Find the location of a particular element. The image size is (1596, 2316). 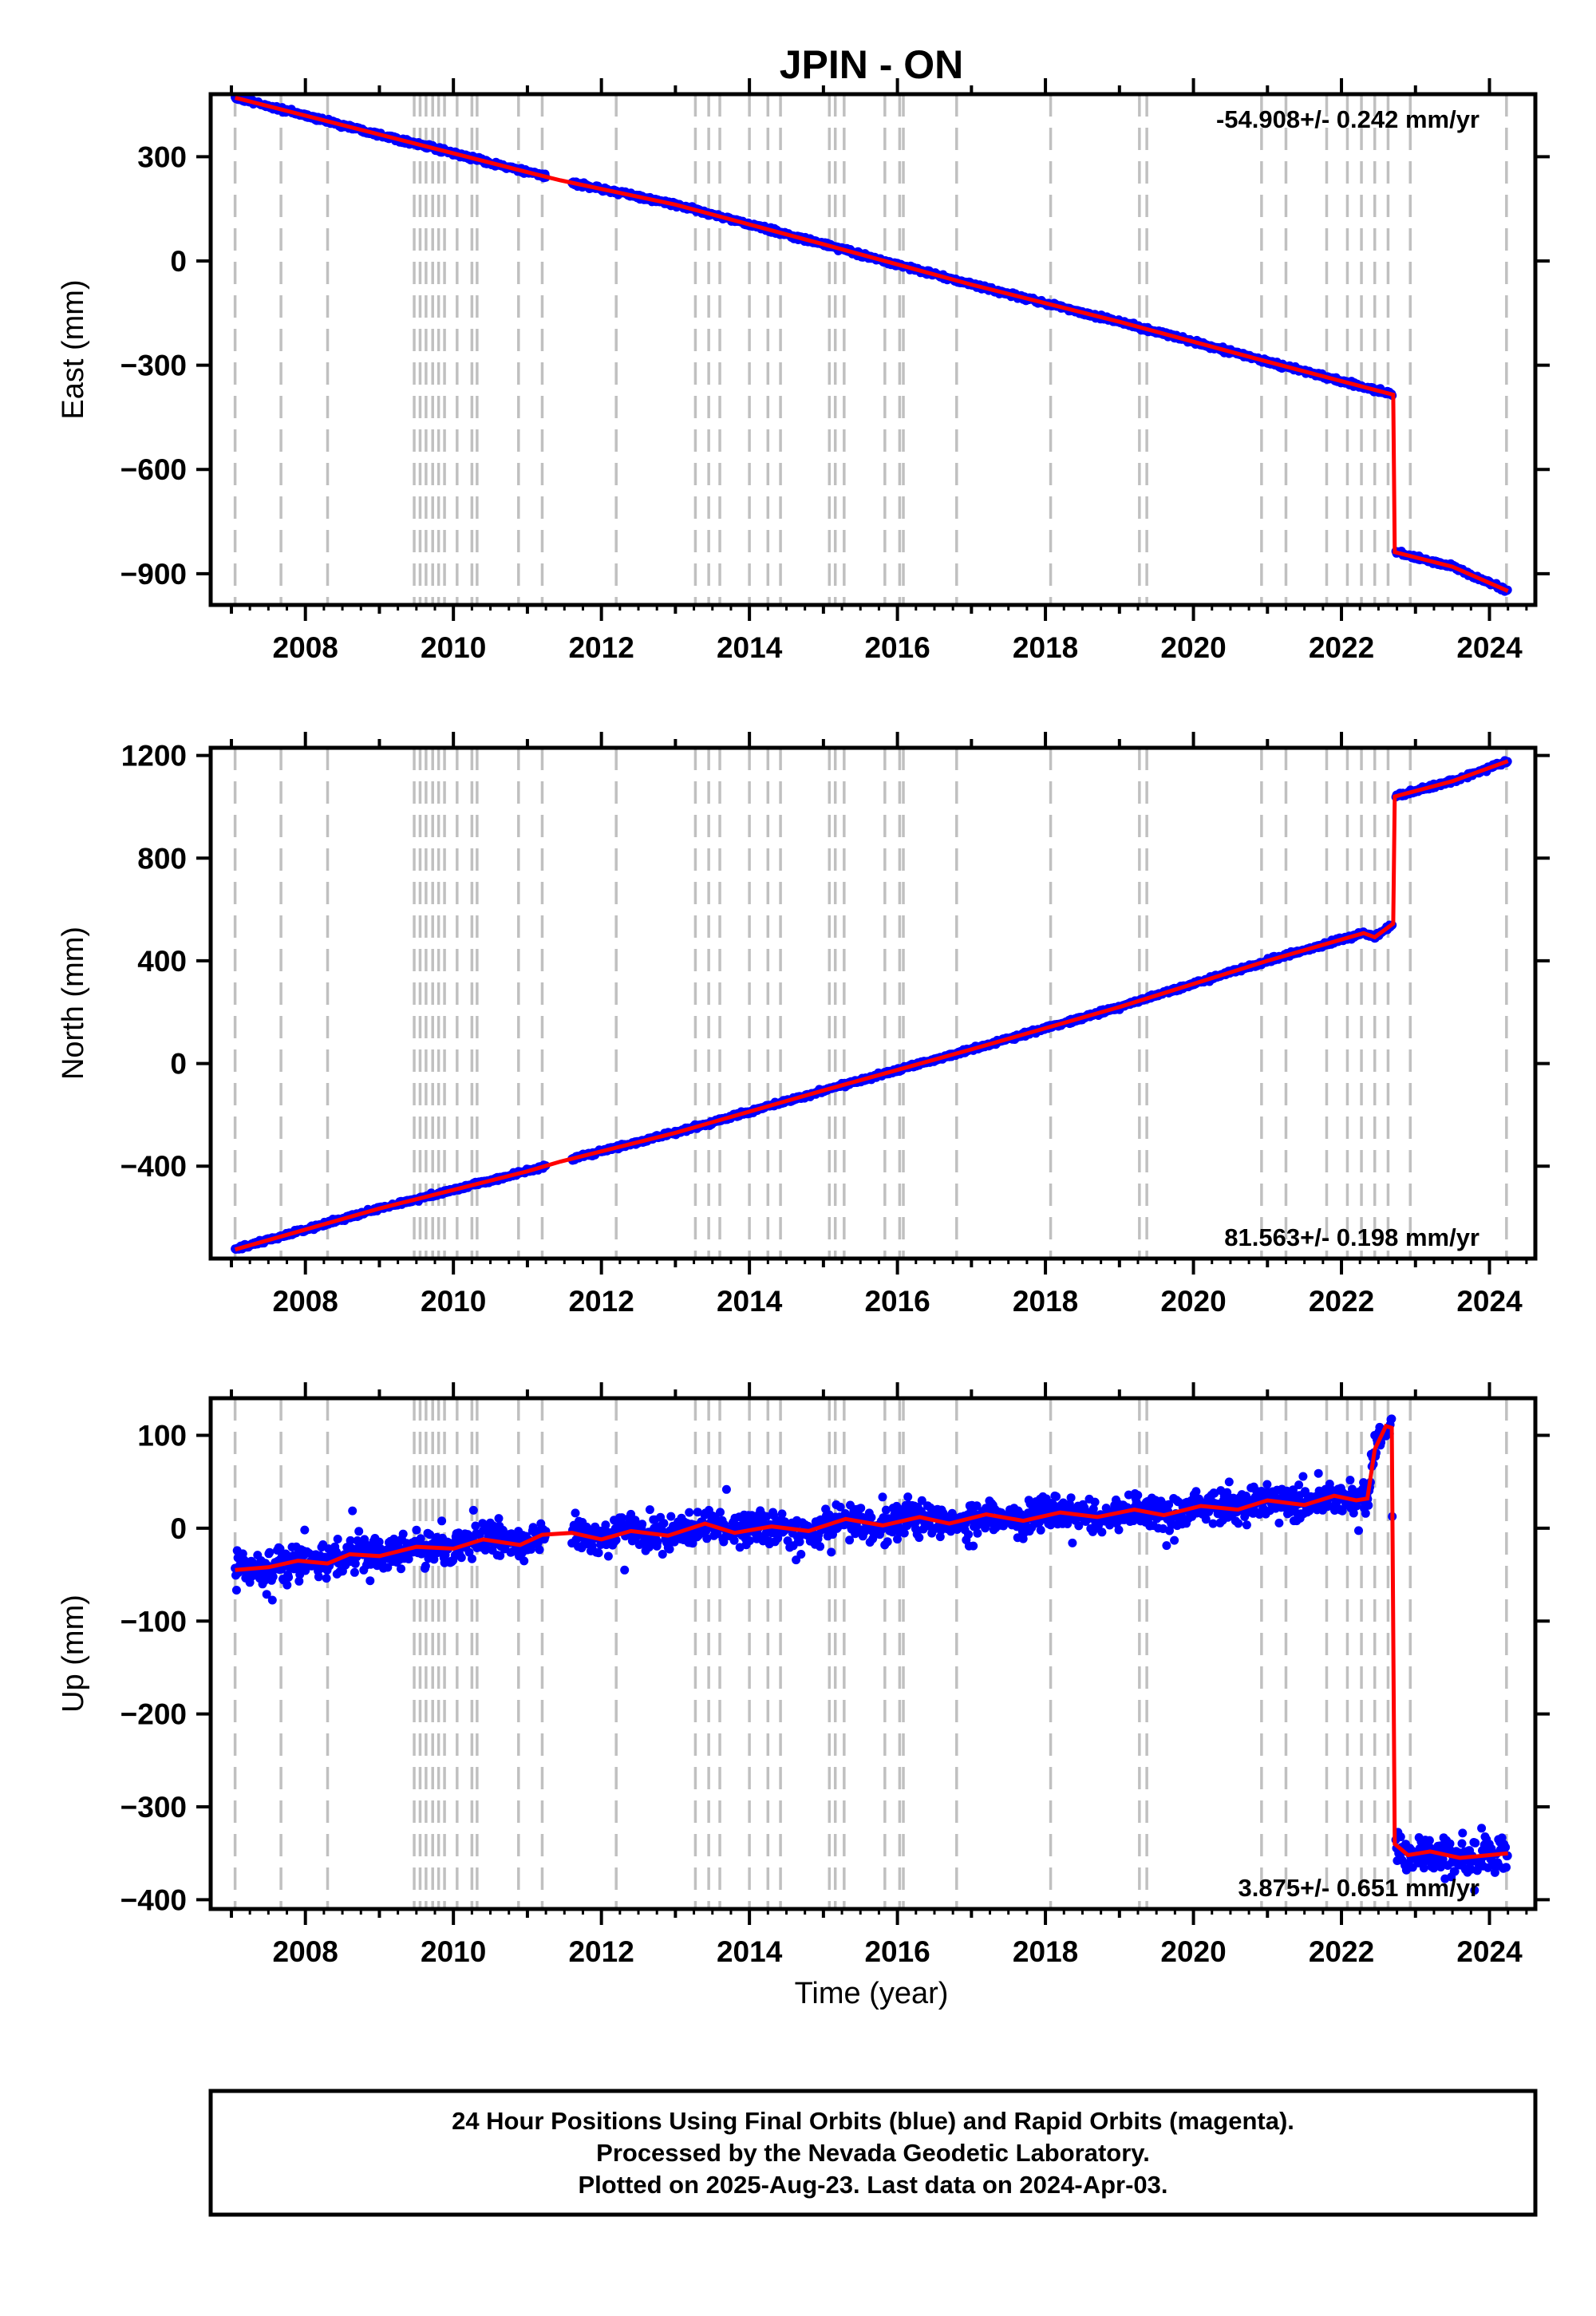

x-tick-label: 2024 is located at coordinates (1489, 1301).